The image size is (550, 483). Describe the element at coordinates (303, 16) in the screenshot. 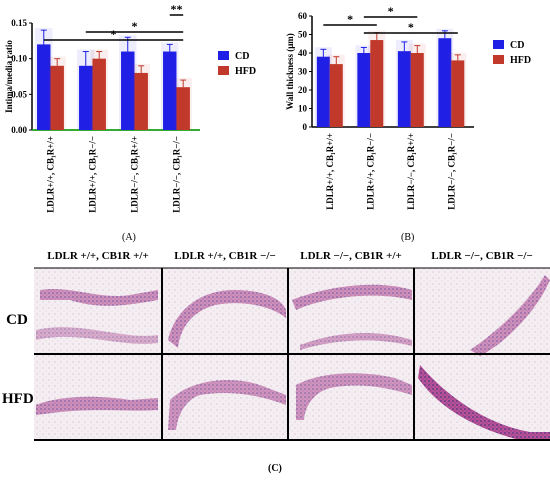

I see `y-tick-label: 60` at that location.